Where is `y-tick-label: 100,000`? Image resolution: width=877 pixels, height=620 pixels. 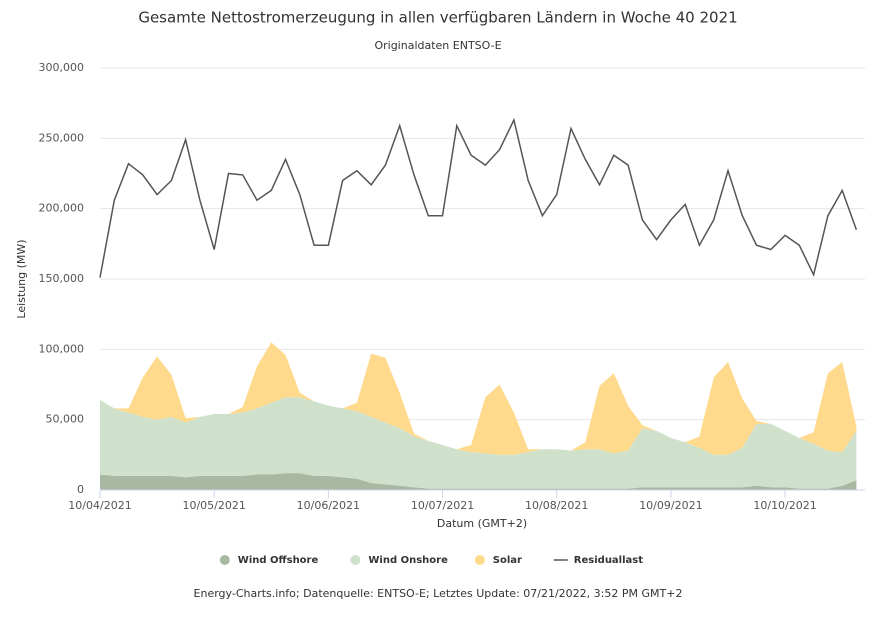 y-tick-label: 100,000 is located at coordinates (62, 348).